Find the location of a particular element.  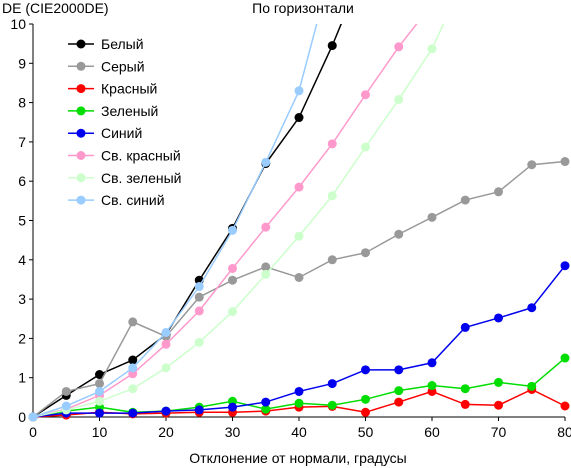

legend-item: Св. синий is located at coordinates (116, 200).